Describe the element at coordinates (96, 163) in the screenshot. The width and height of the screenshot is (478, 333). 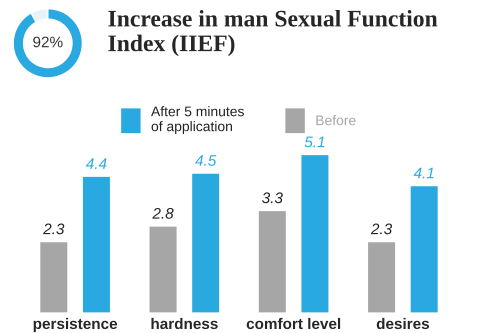
I see `data-label: 4.4` at that location.